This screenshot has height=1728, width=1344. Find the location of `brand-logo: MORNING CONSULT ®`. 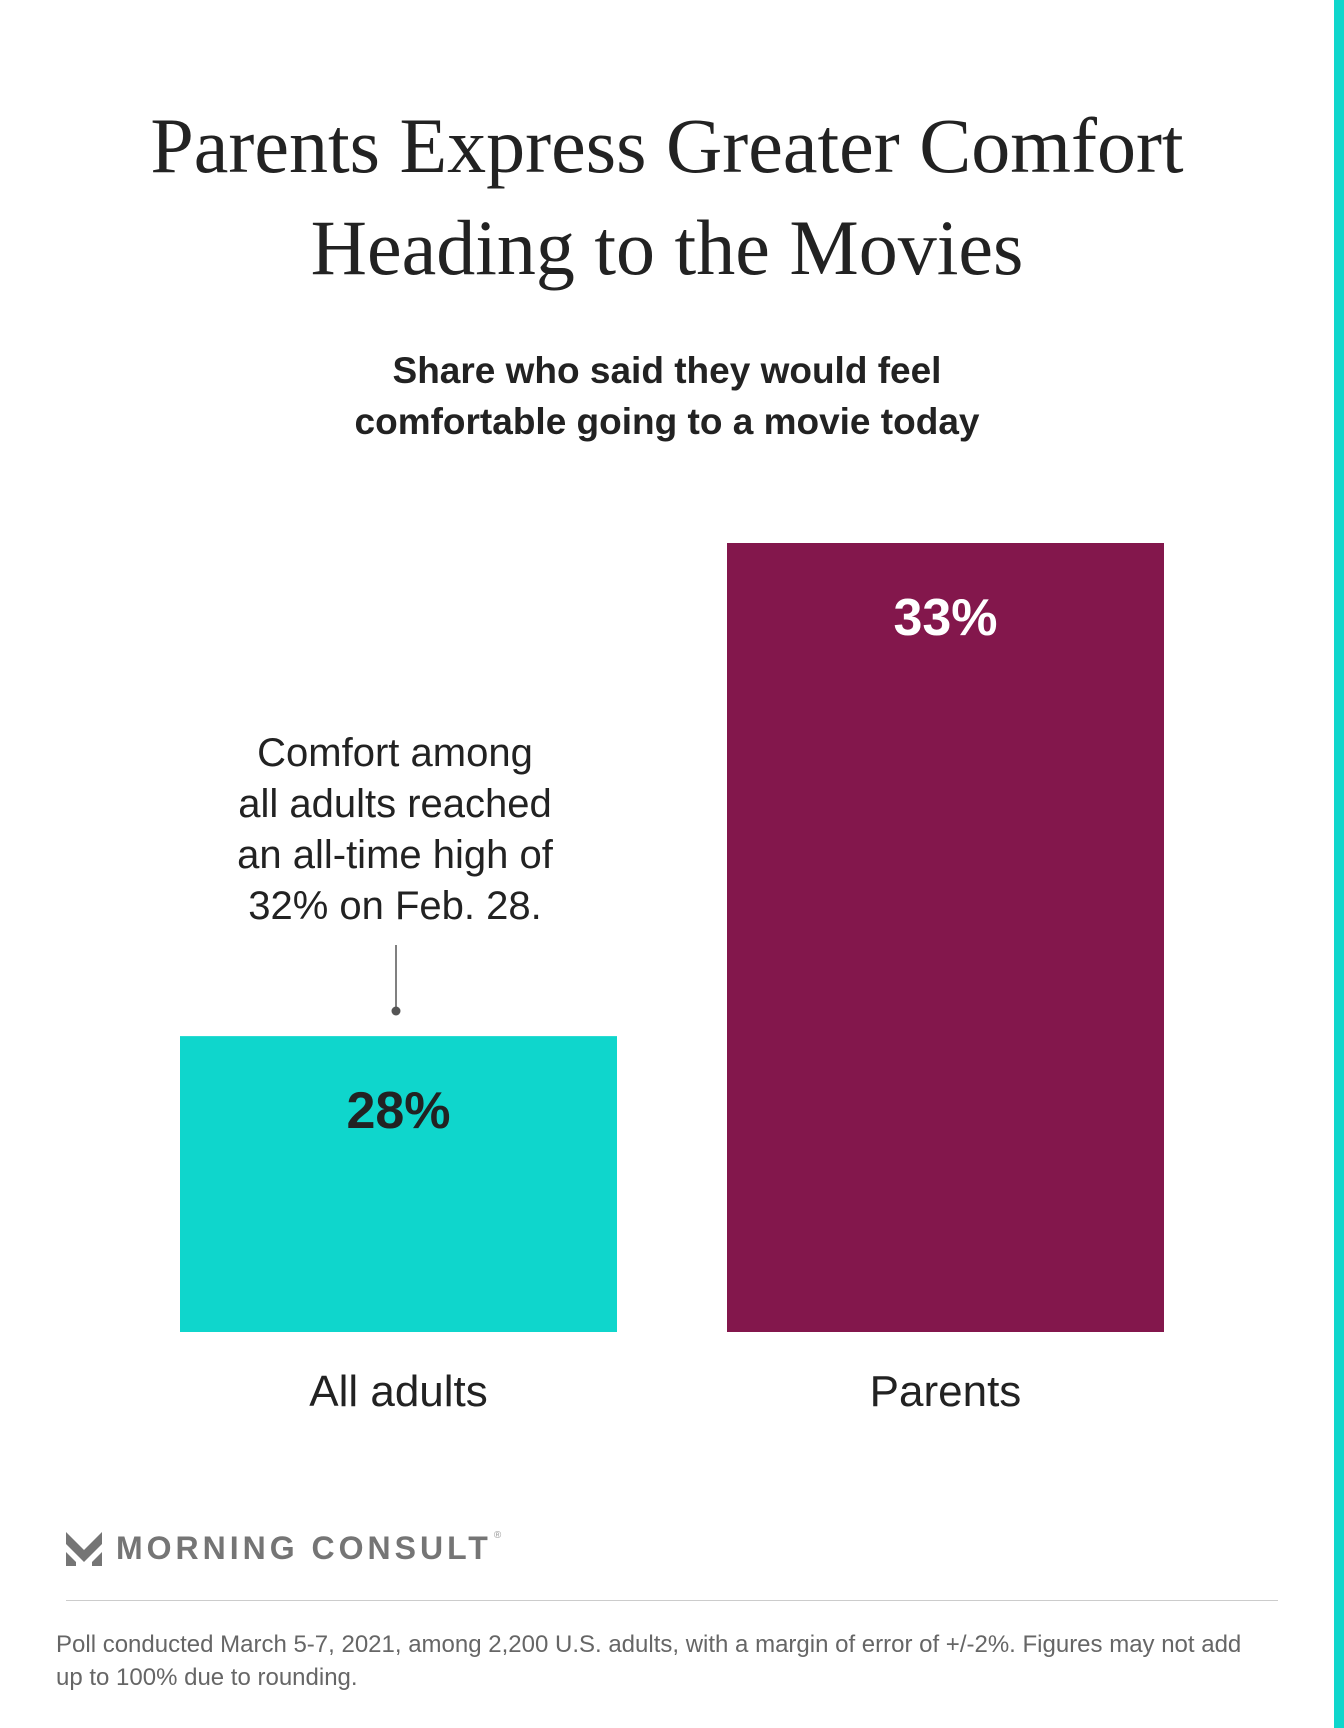

brand-logo: MORNING CONSULT ® is located at coordinates (283, 1548).